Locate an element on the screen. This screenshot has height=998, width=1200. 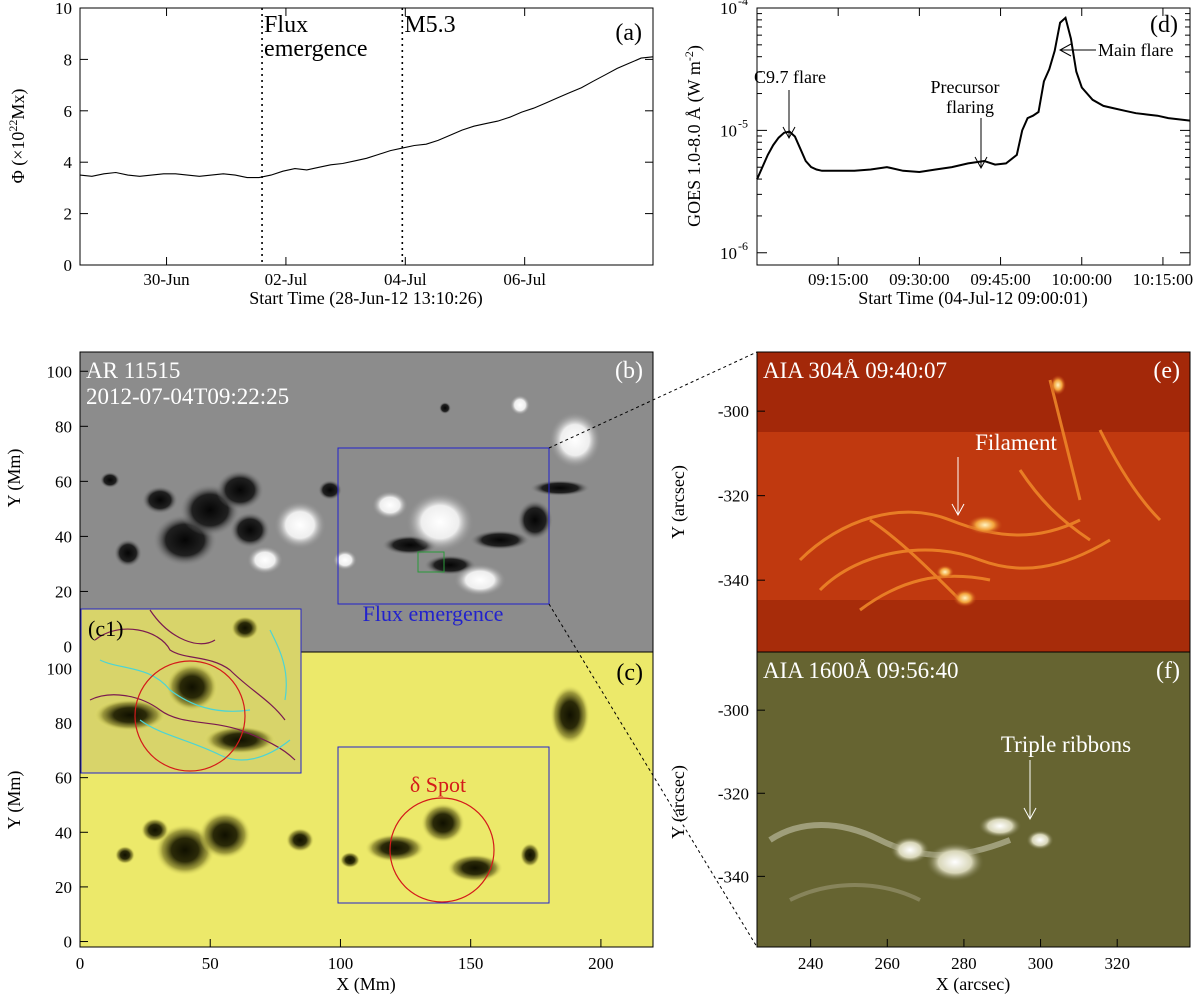
panel-d-xtick-label: 10:15:00 is located at coordinates (1163, 279).